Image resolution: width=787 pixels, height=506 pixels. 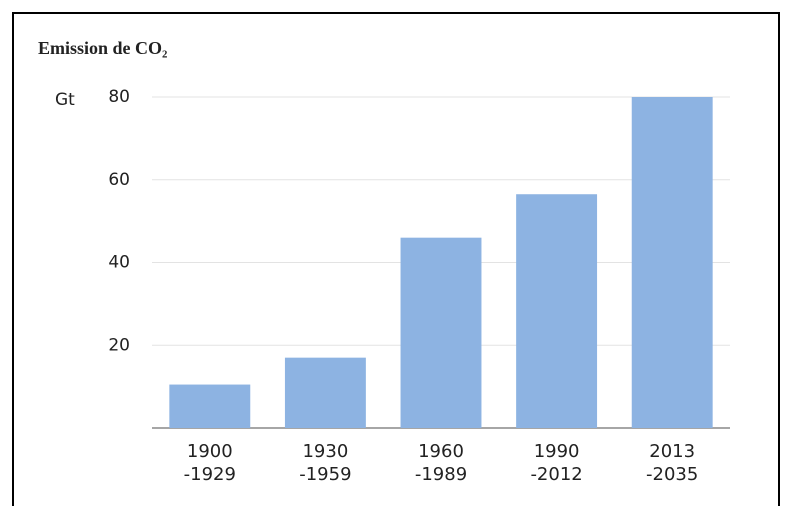 What do you see at coordinates (325, 451) in the screenshot?
I see `x-tick-label: 1930` at bounding box center [325, 451].